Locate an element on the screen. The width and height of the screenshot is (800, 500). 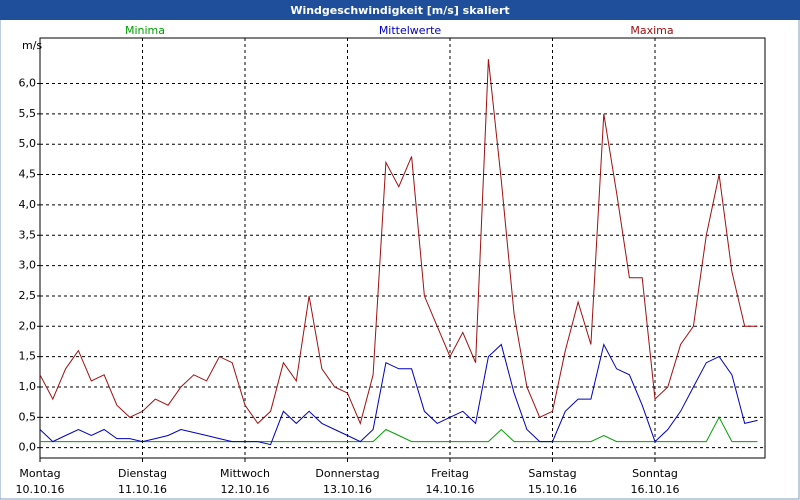
y-tick-label: 0,0 is located at coordinates (28, 447).